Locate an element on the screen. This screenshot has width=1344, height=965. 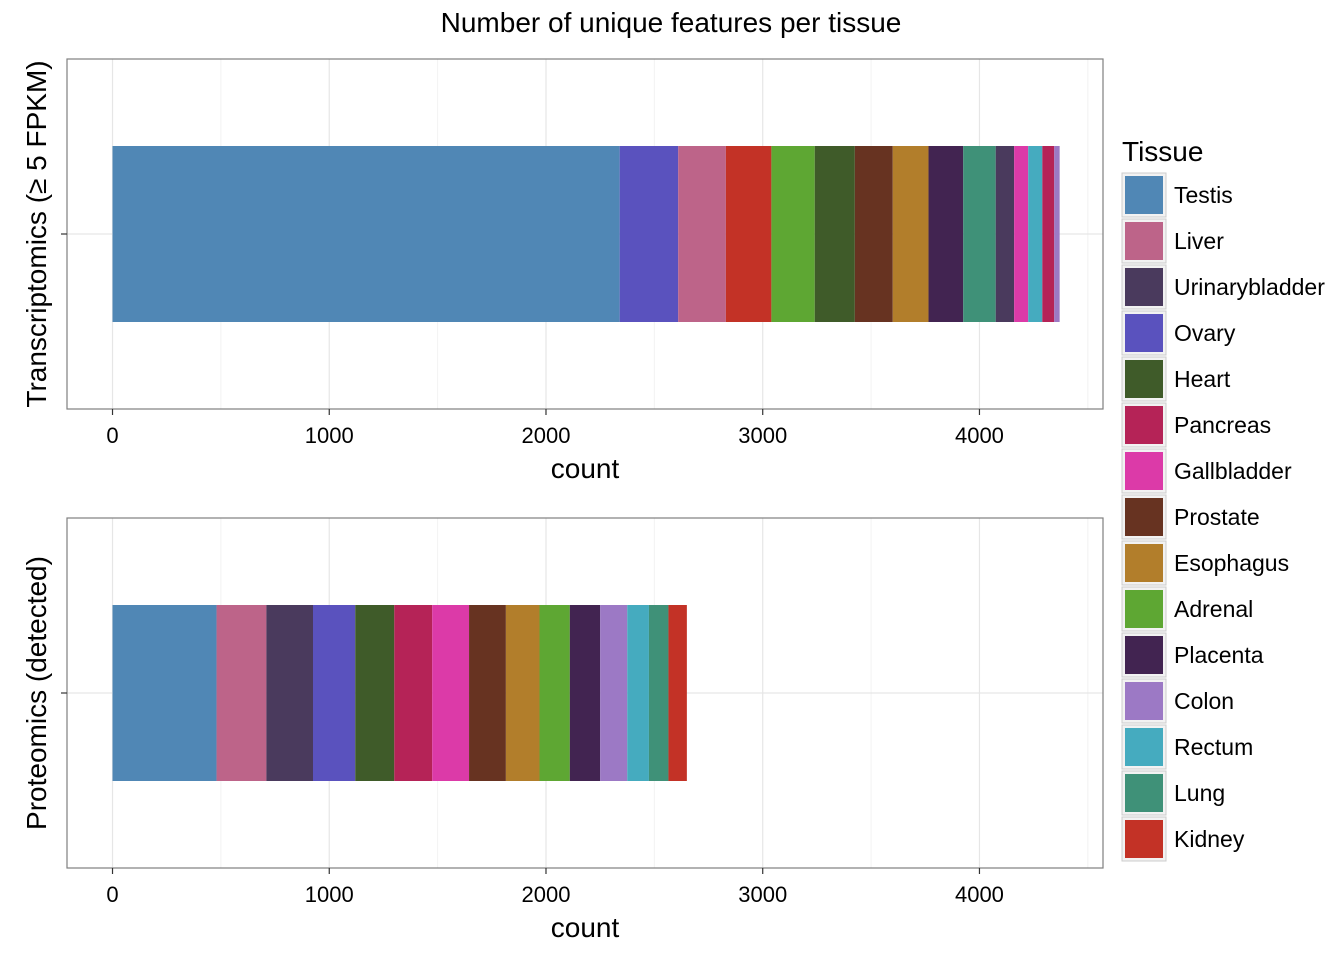
legend-swatch-rectum is located at coordinates (1144, 747).